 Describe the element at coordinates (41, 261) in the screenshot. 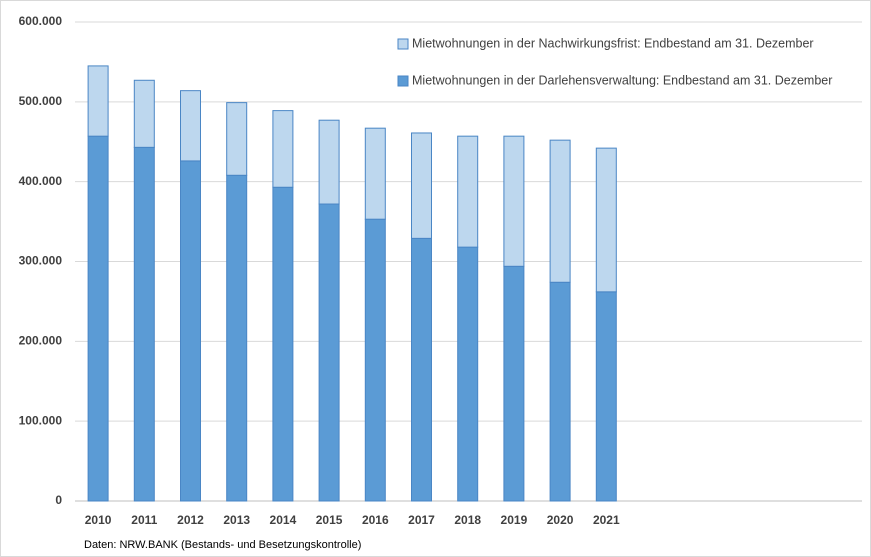

I see `y-tick-label: 300.000` at that location.